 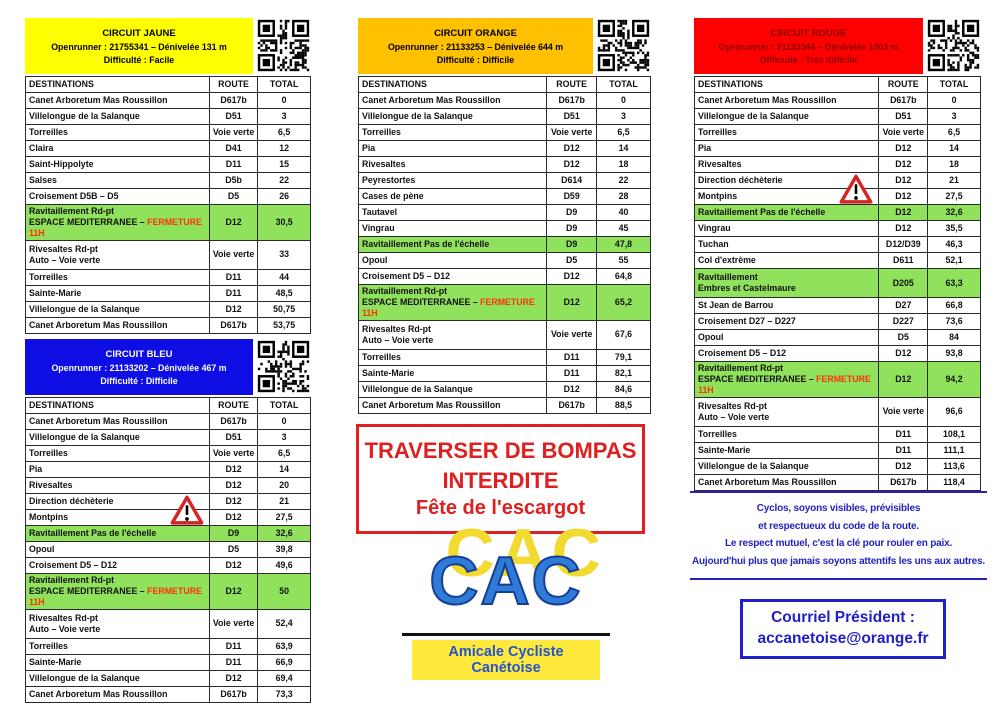 What do you see at coordinates (117, 254) in the screenshot?
I see `destination-cell: Rivesaltes Rd-pt Auto – Voie verte` at bounding box center [117, 254].